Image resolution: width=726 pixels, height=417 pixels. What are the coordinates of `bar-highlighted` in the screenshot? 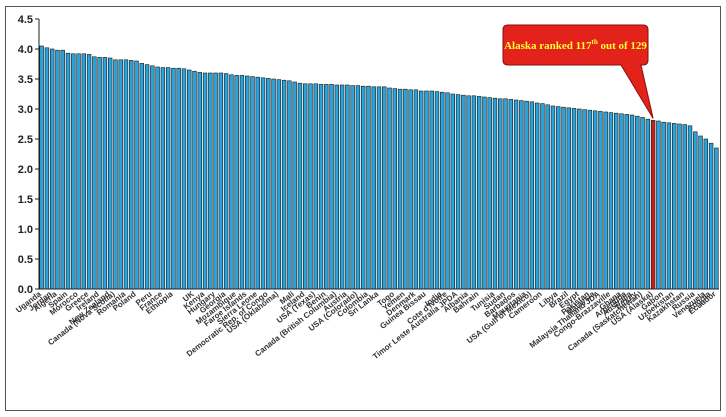 It's located at (653, 205).